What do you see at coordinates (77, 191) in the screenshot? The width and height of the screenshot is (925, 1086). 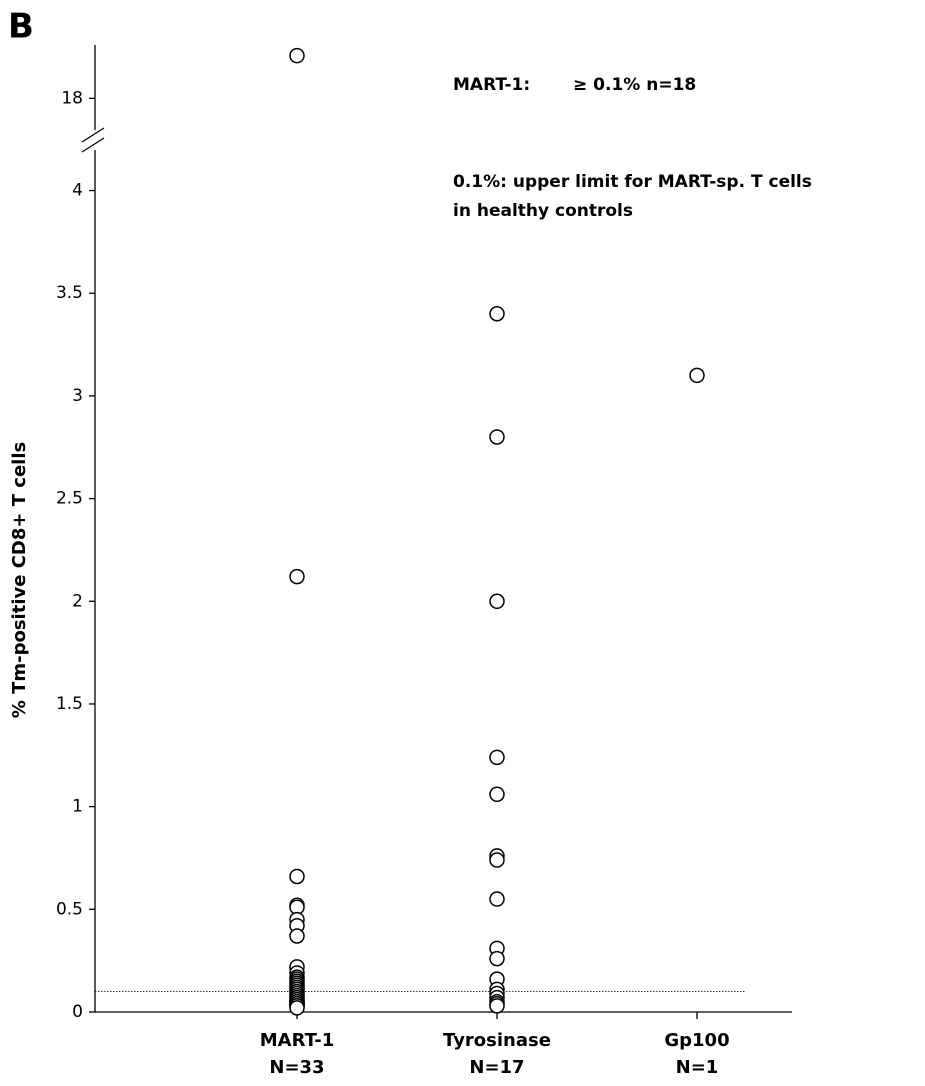 I see `y-tick-label: 4` at bounding box center [77, 191].